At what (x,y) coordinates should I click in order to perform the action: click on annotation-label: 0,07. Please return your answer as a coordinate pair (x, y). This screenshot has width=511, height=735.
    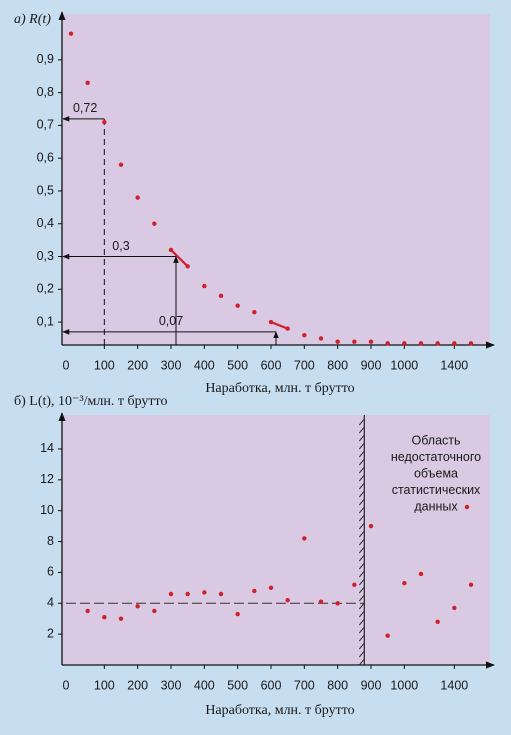
    Looking at the image, I should click on (171, 321).